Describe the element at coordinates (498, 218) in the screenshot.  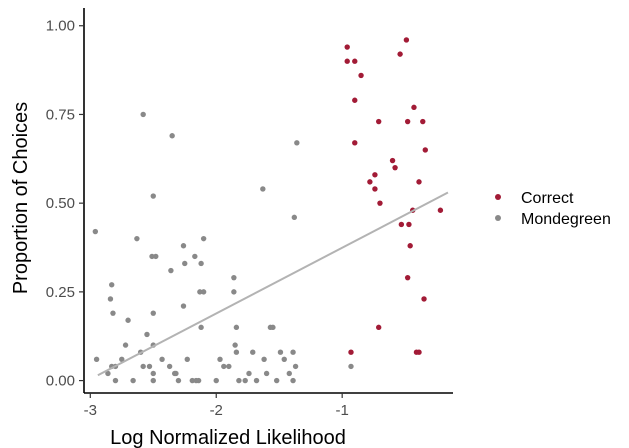
I see `legend-marker-mondegreen` at that location.